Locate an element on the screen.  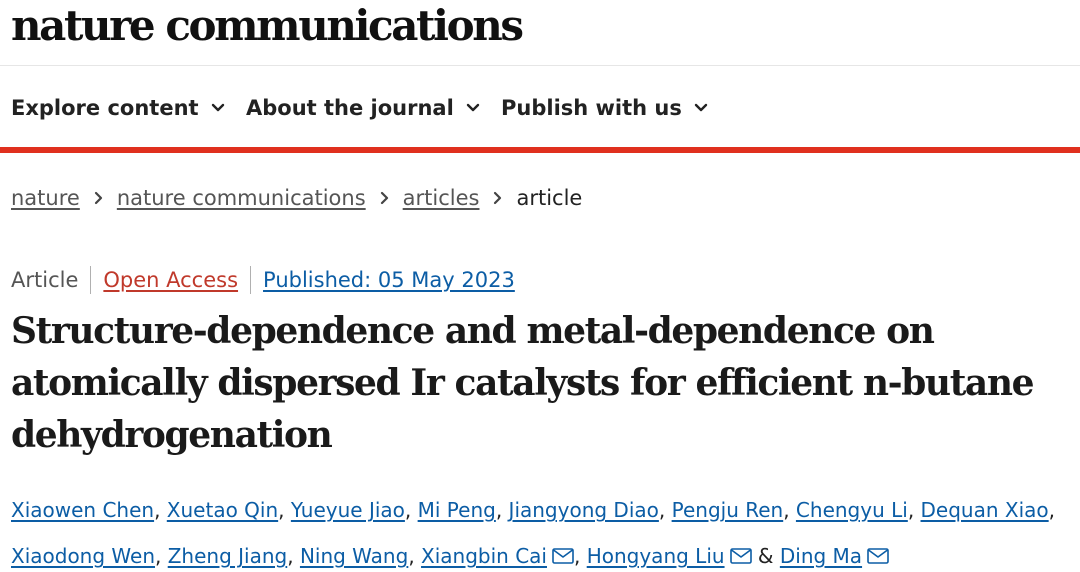
nav-explore-content: Explore content is located at coordinates (118, 108).